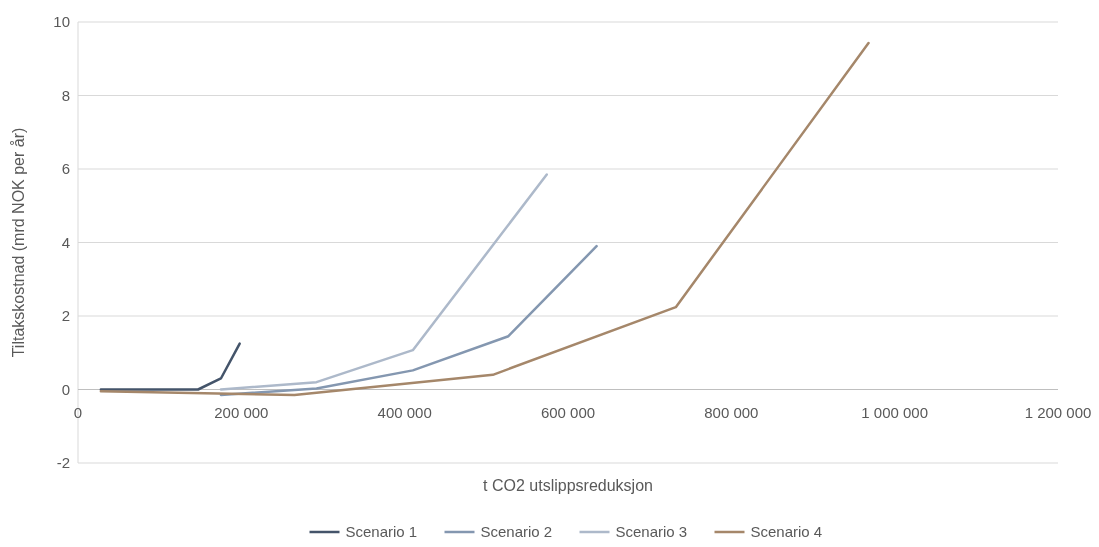  What do you see at coordinates (65, 169) in the screenshot?
I see `y-tick-label: 6` at bounding box center [65, 169].